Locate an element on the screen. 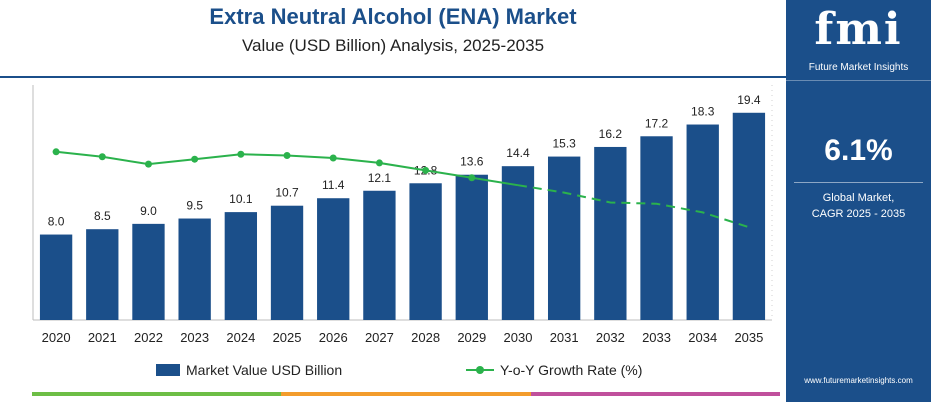  data-label-2035: 19.4 is located at coordinates (749, 100).